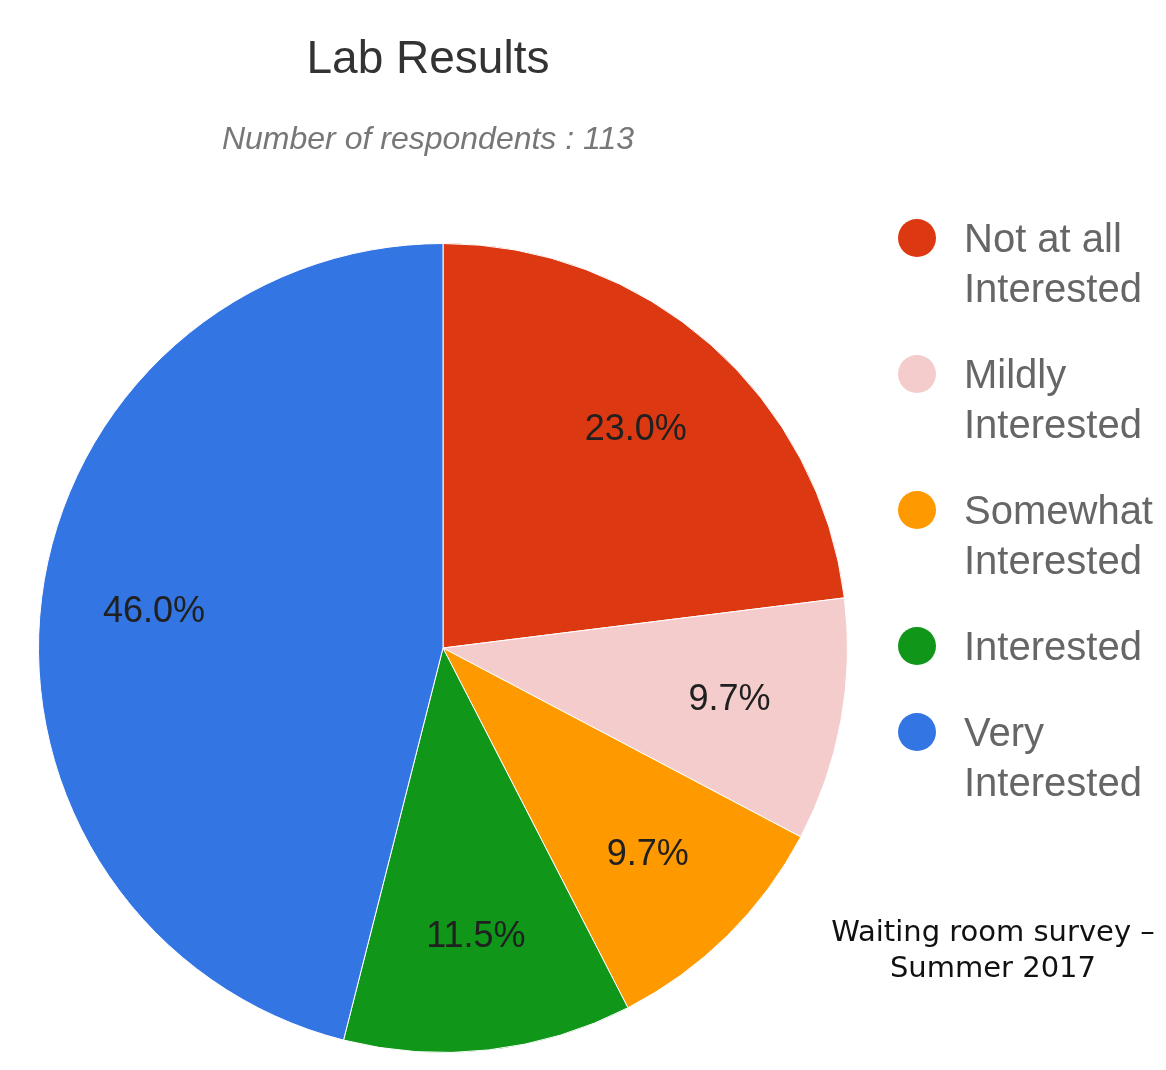 The height and width of the screenshot is (1070, 1166). I want to click on legend-label: Somewhat Interested, so click(1059, 535).